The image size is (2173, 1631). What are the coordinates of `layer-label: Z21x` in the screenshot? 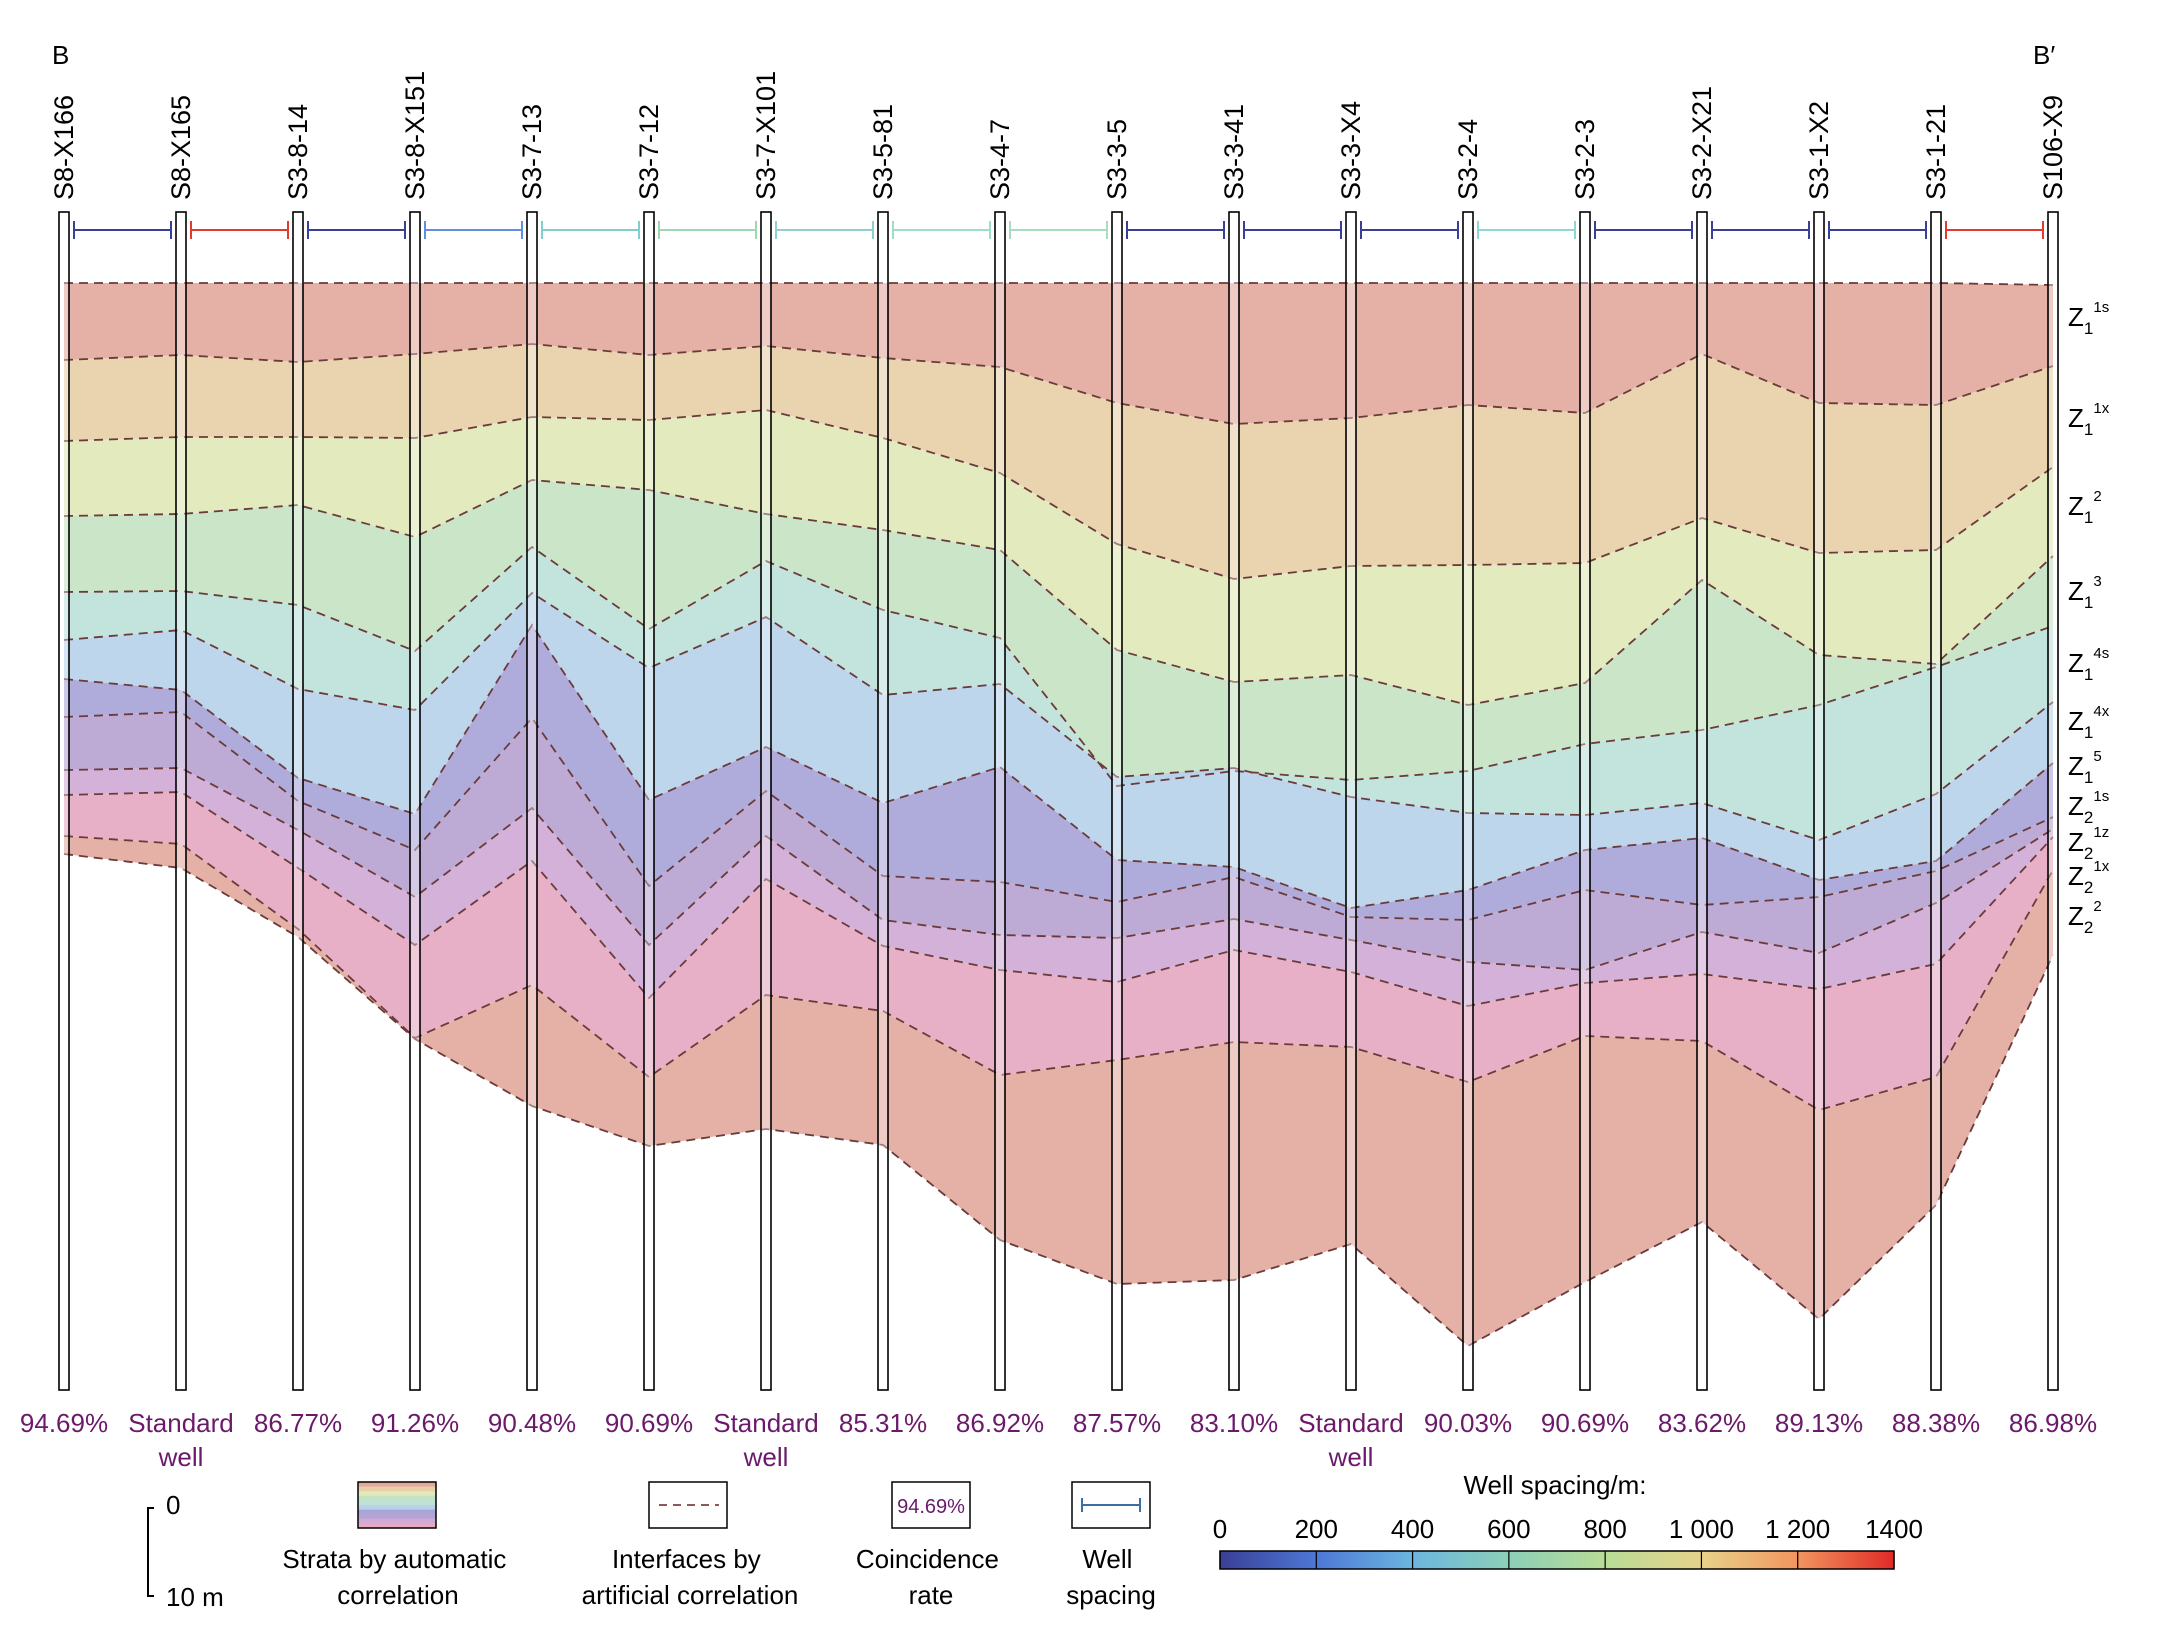 It's located at (2089, 877).